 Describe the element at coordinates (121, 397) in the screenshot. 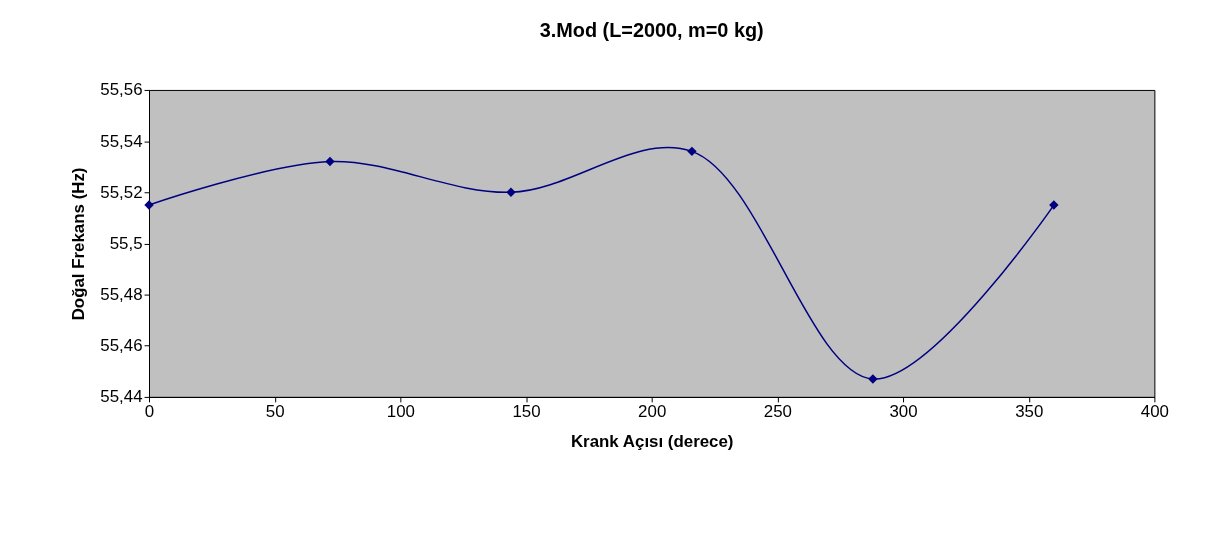

I see `y-tick-label: 55,44` at that location.